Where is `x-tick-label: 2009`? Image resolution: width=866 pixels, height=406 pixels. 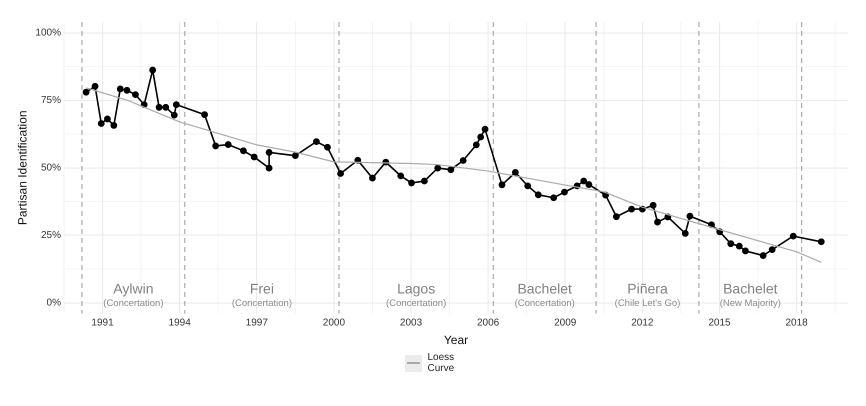
x-tick-label: 2009 is located at coordinates (565, 322).